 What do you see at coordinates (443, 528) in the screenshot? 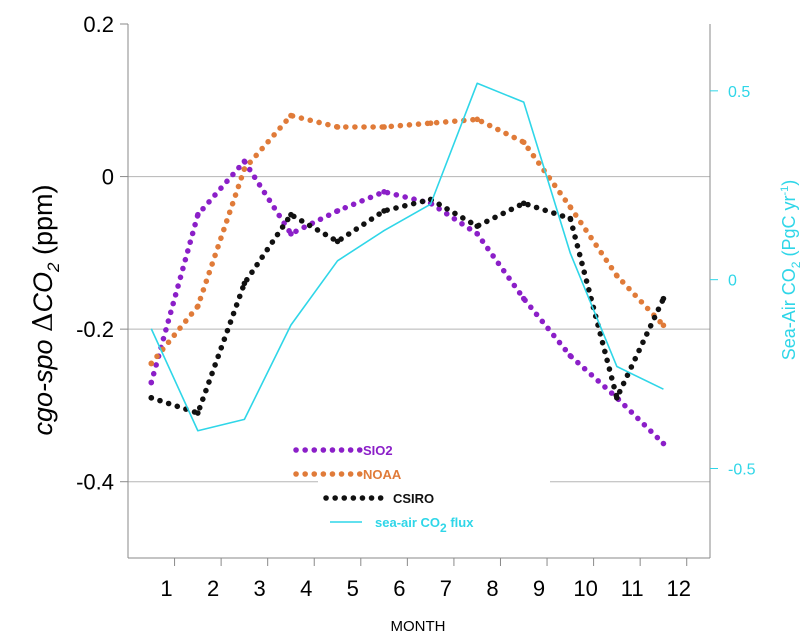
I see `legend-label-sub: 2` at bounding box center [443, 528].